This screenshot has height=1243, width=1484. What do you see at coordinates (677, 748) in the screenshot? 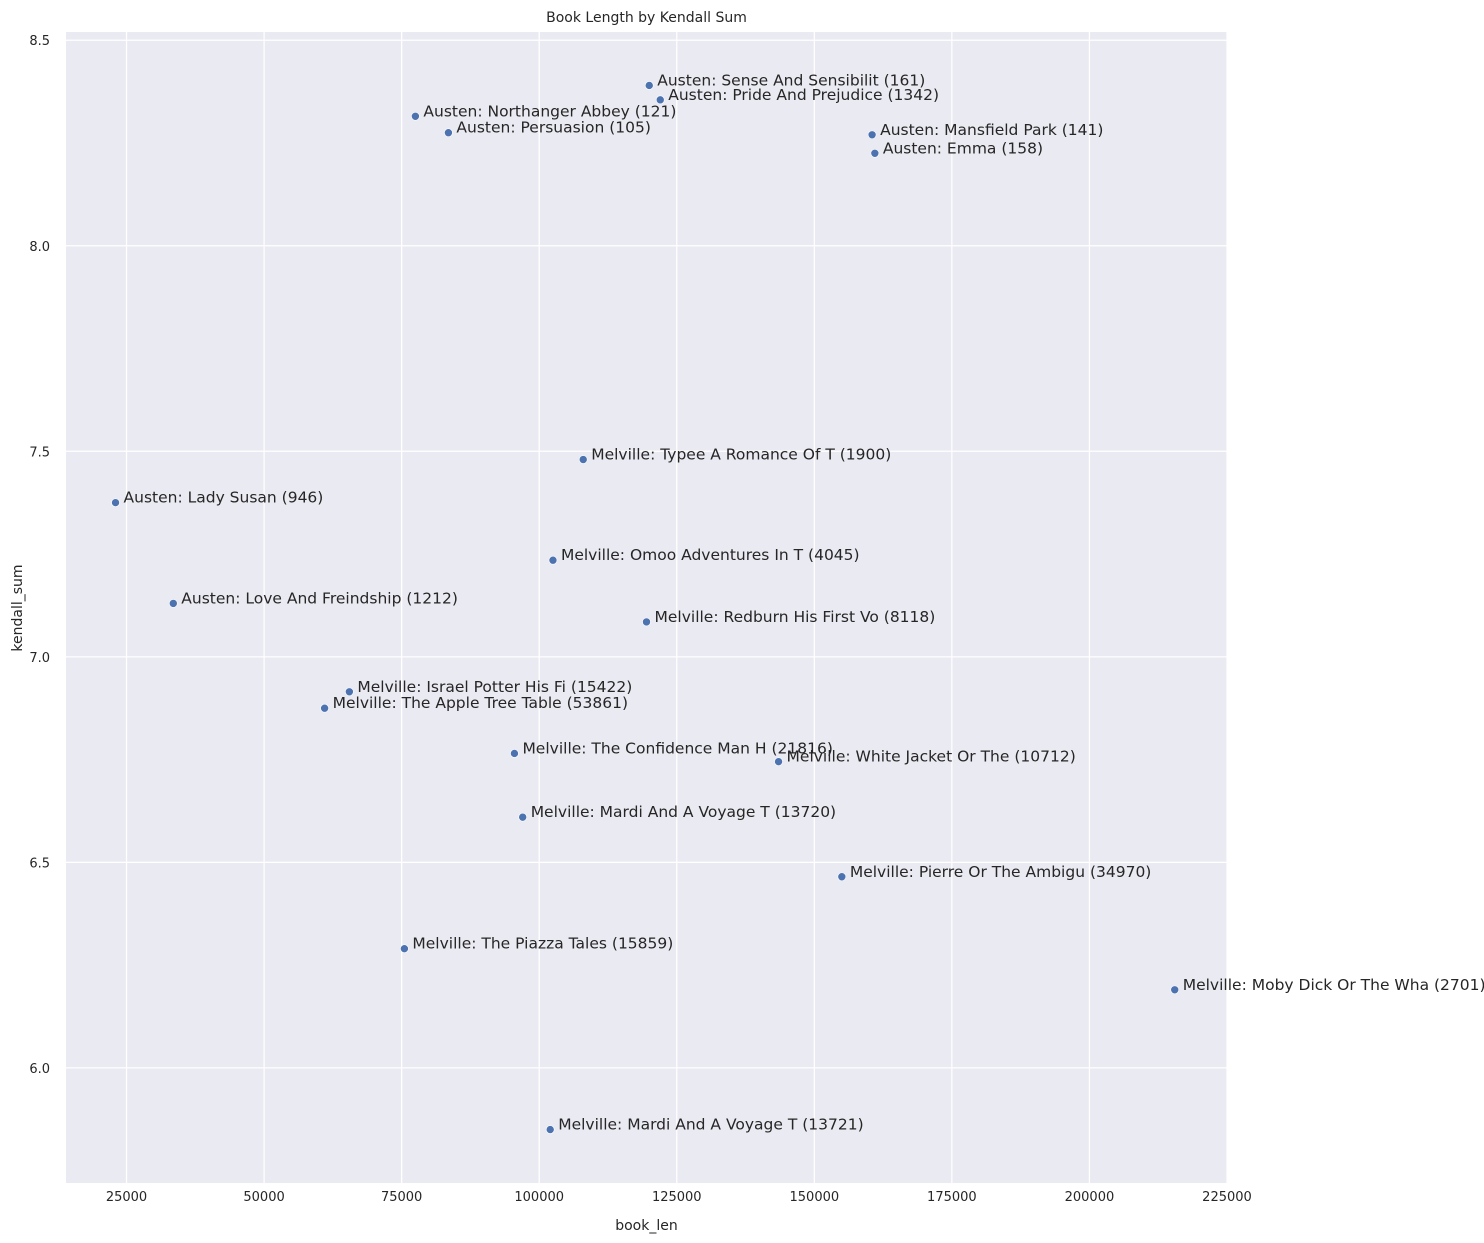
I see `data-label: Melville: The Confidence Man H (21816)` at bounding box center [677, 748].